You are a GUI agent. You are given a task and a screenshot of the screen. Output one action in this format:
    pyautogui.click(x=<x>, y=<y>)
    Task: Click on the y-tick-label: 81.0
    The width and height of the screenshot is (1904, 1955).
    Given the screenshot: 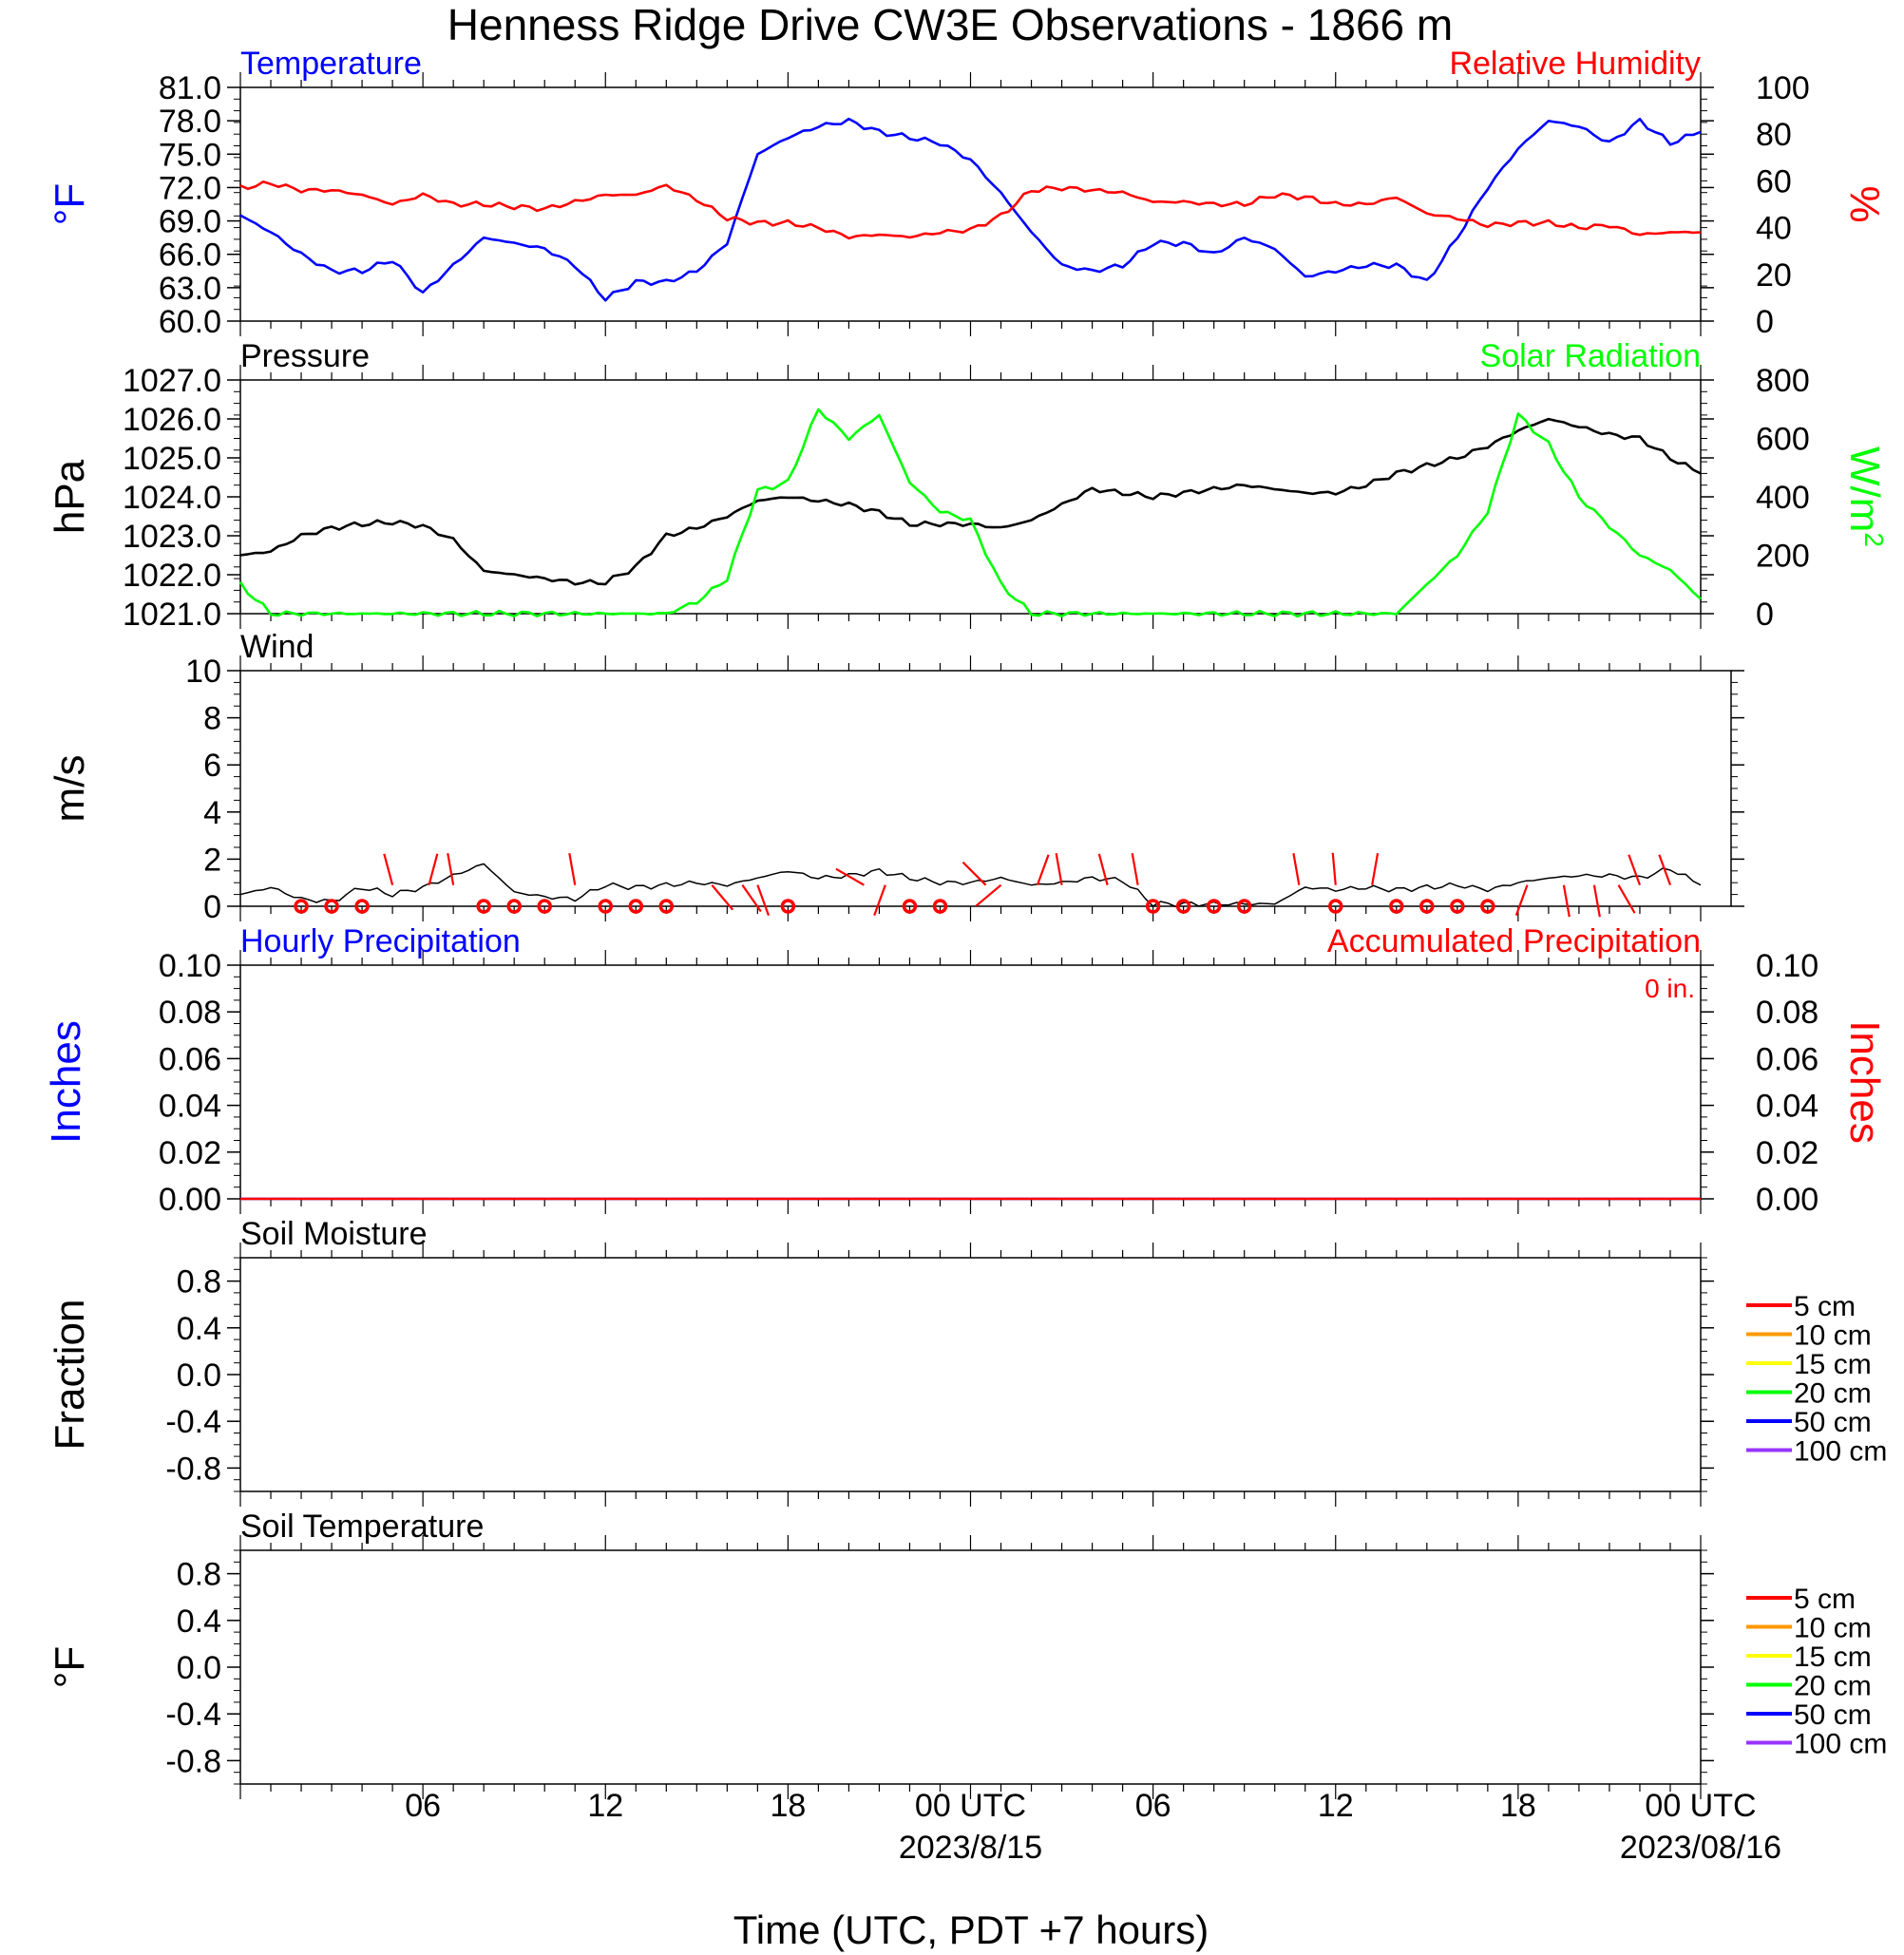 What is the action you would take?
    pyautogui.click(x=190, y=88)
    